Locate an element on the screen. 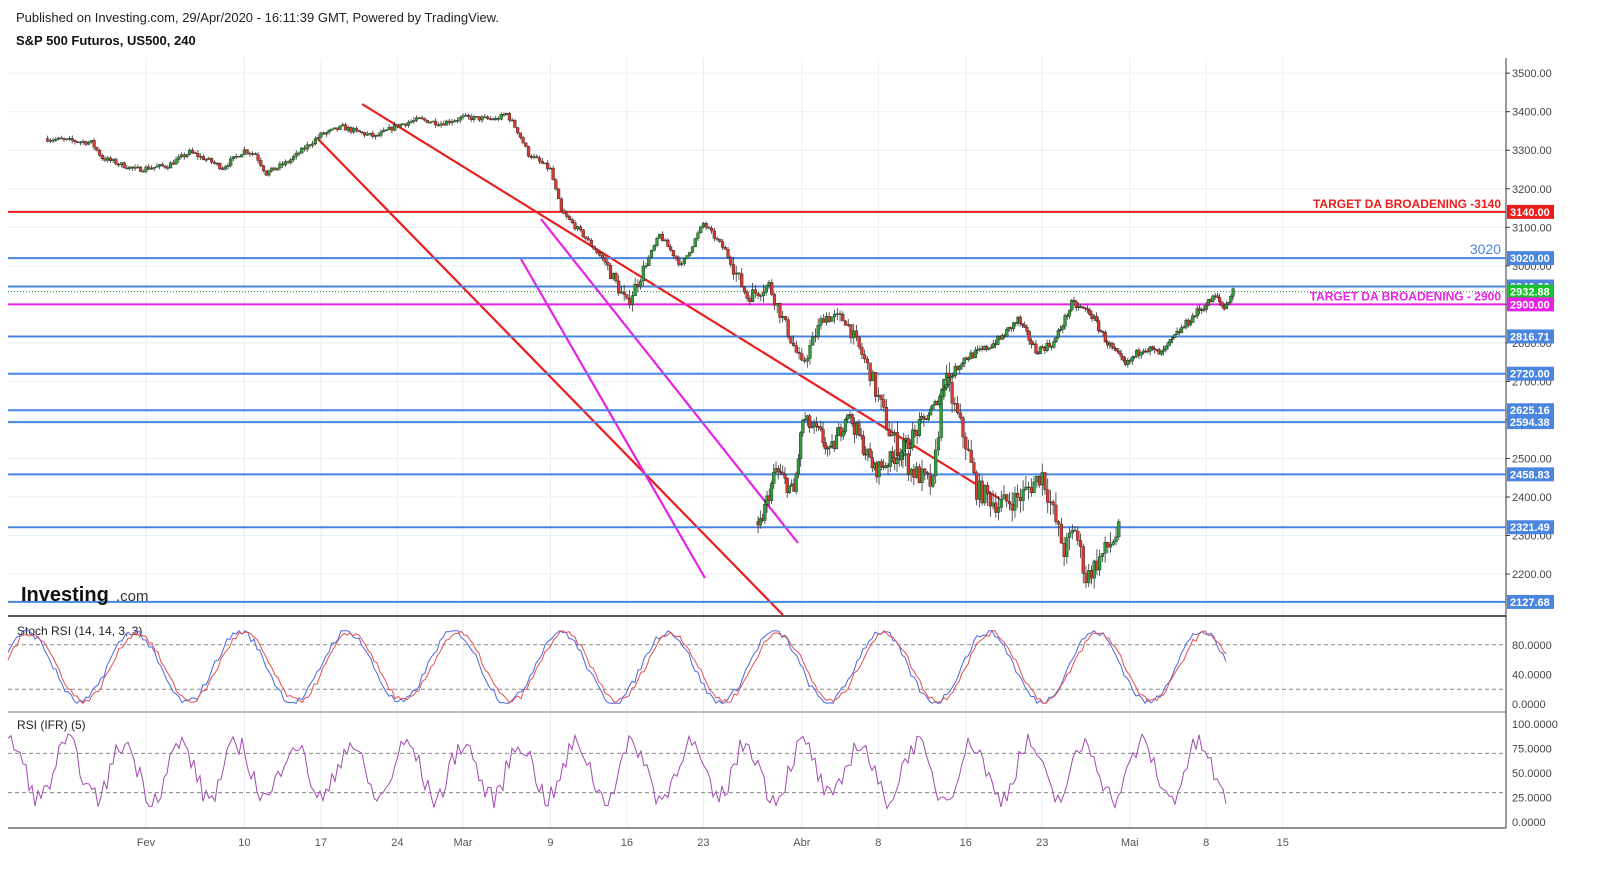  price-tick-label: 3300.00 is located at coordinates (1532, 151).